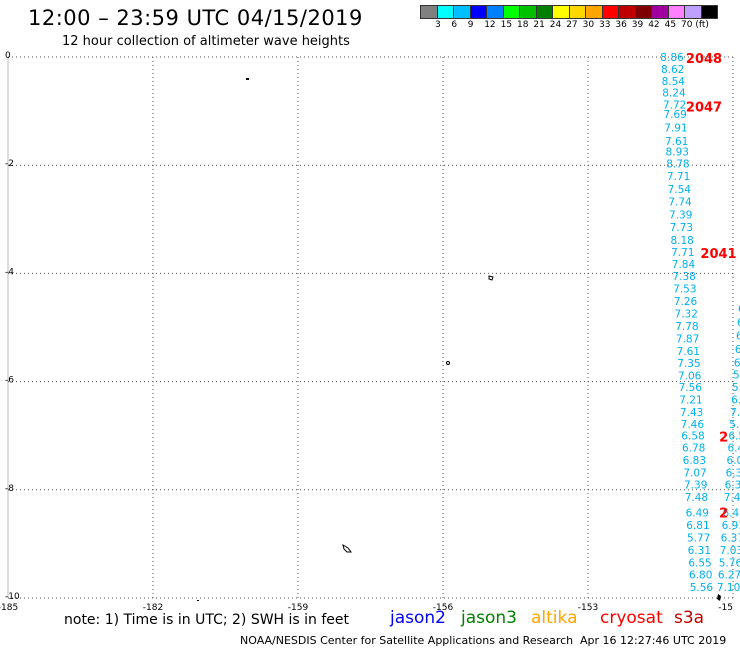  I want to click on swh-value: 7.07, so click(694, 473).